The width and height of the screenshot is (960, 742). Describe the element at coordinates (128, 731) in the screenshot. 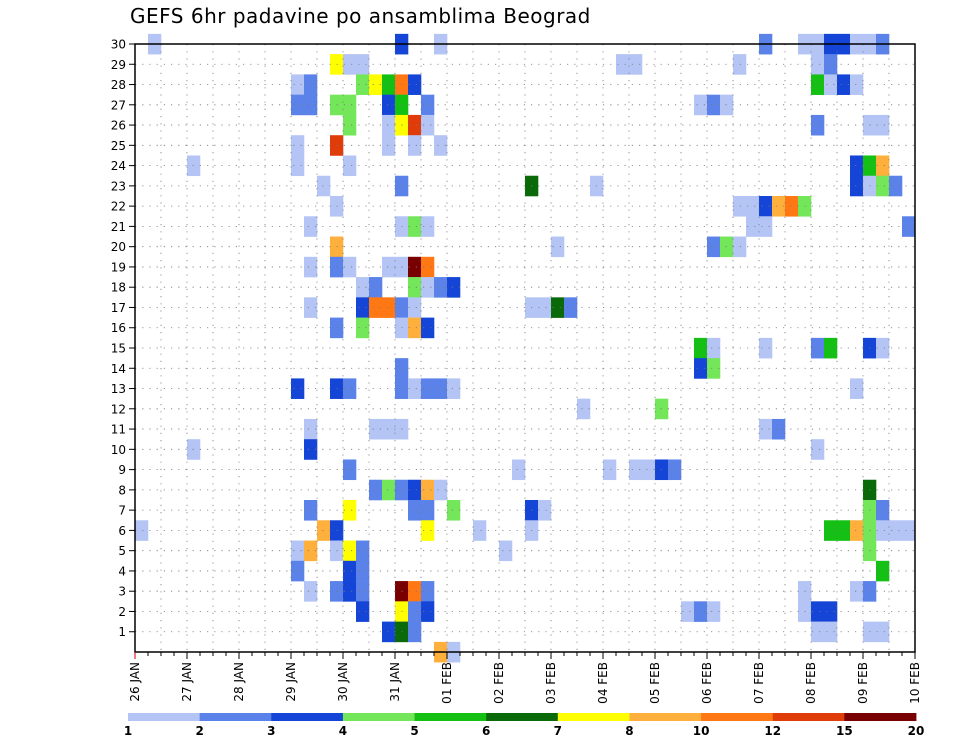

I see `legend-label: 1` at that location.